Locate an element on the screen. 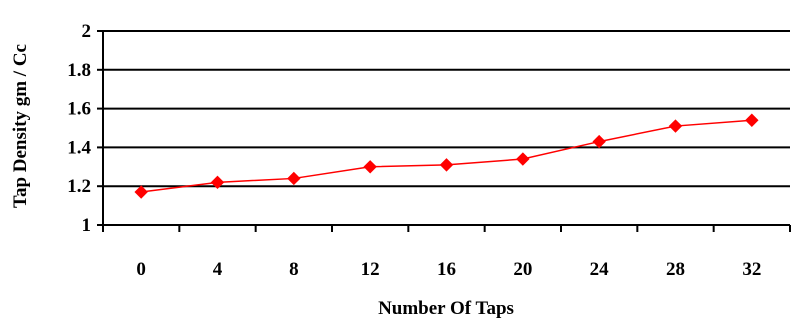 The width and height of the screenshot is (794, 324). y-tick-label: 2 is located at coordinates (87, 31).